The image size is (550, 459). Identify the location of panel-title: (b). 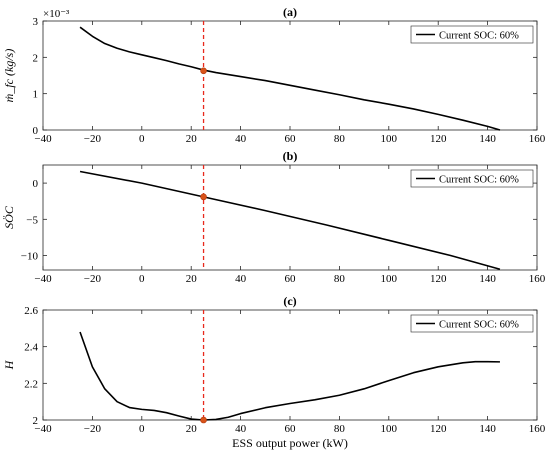
(290, 156).